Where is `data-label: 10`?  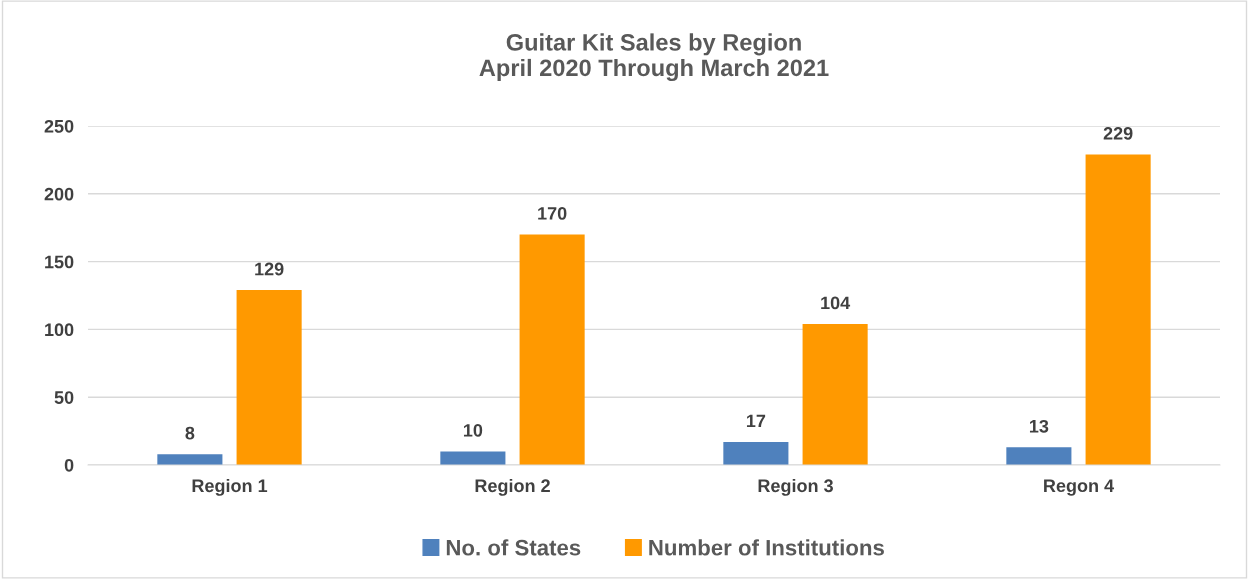 data-label: 10 is located at coordinates (473, 430).